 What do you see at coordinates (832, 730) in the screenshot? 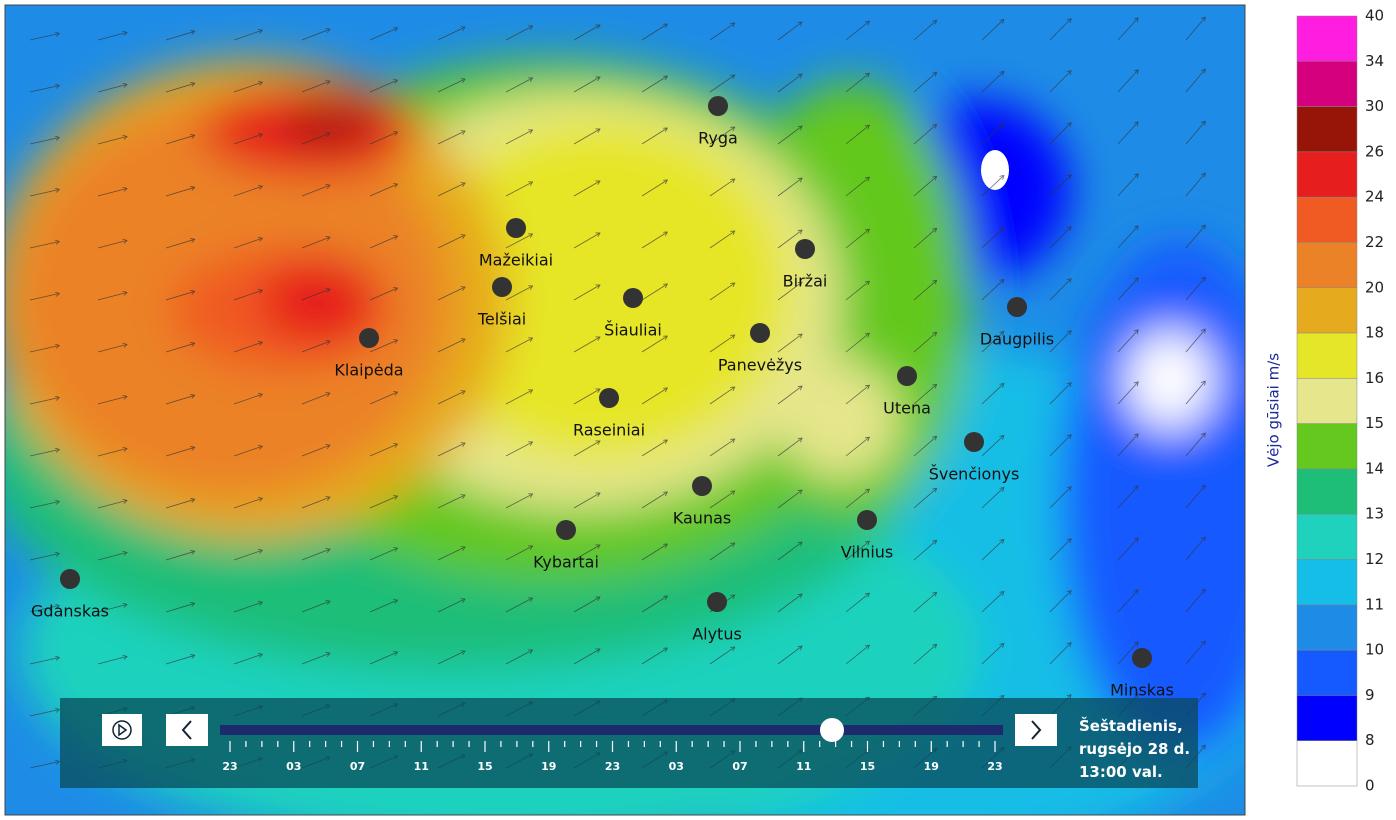
I see `slider-handle` at bounding box center [832, 730].